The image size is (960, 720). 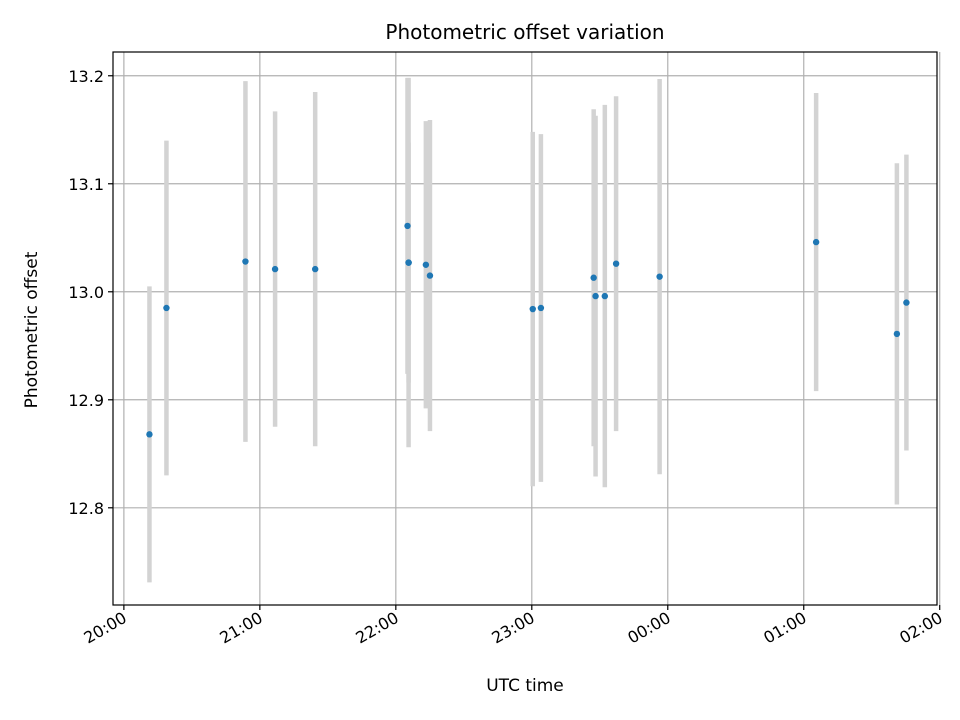 I want to click on x-axis-label: UTC time, so click(x=525, y=686).